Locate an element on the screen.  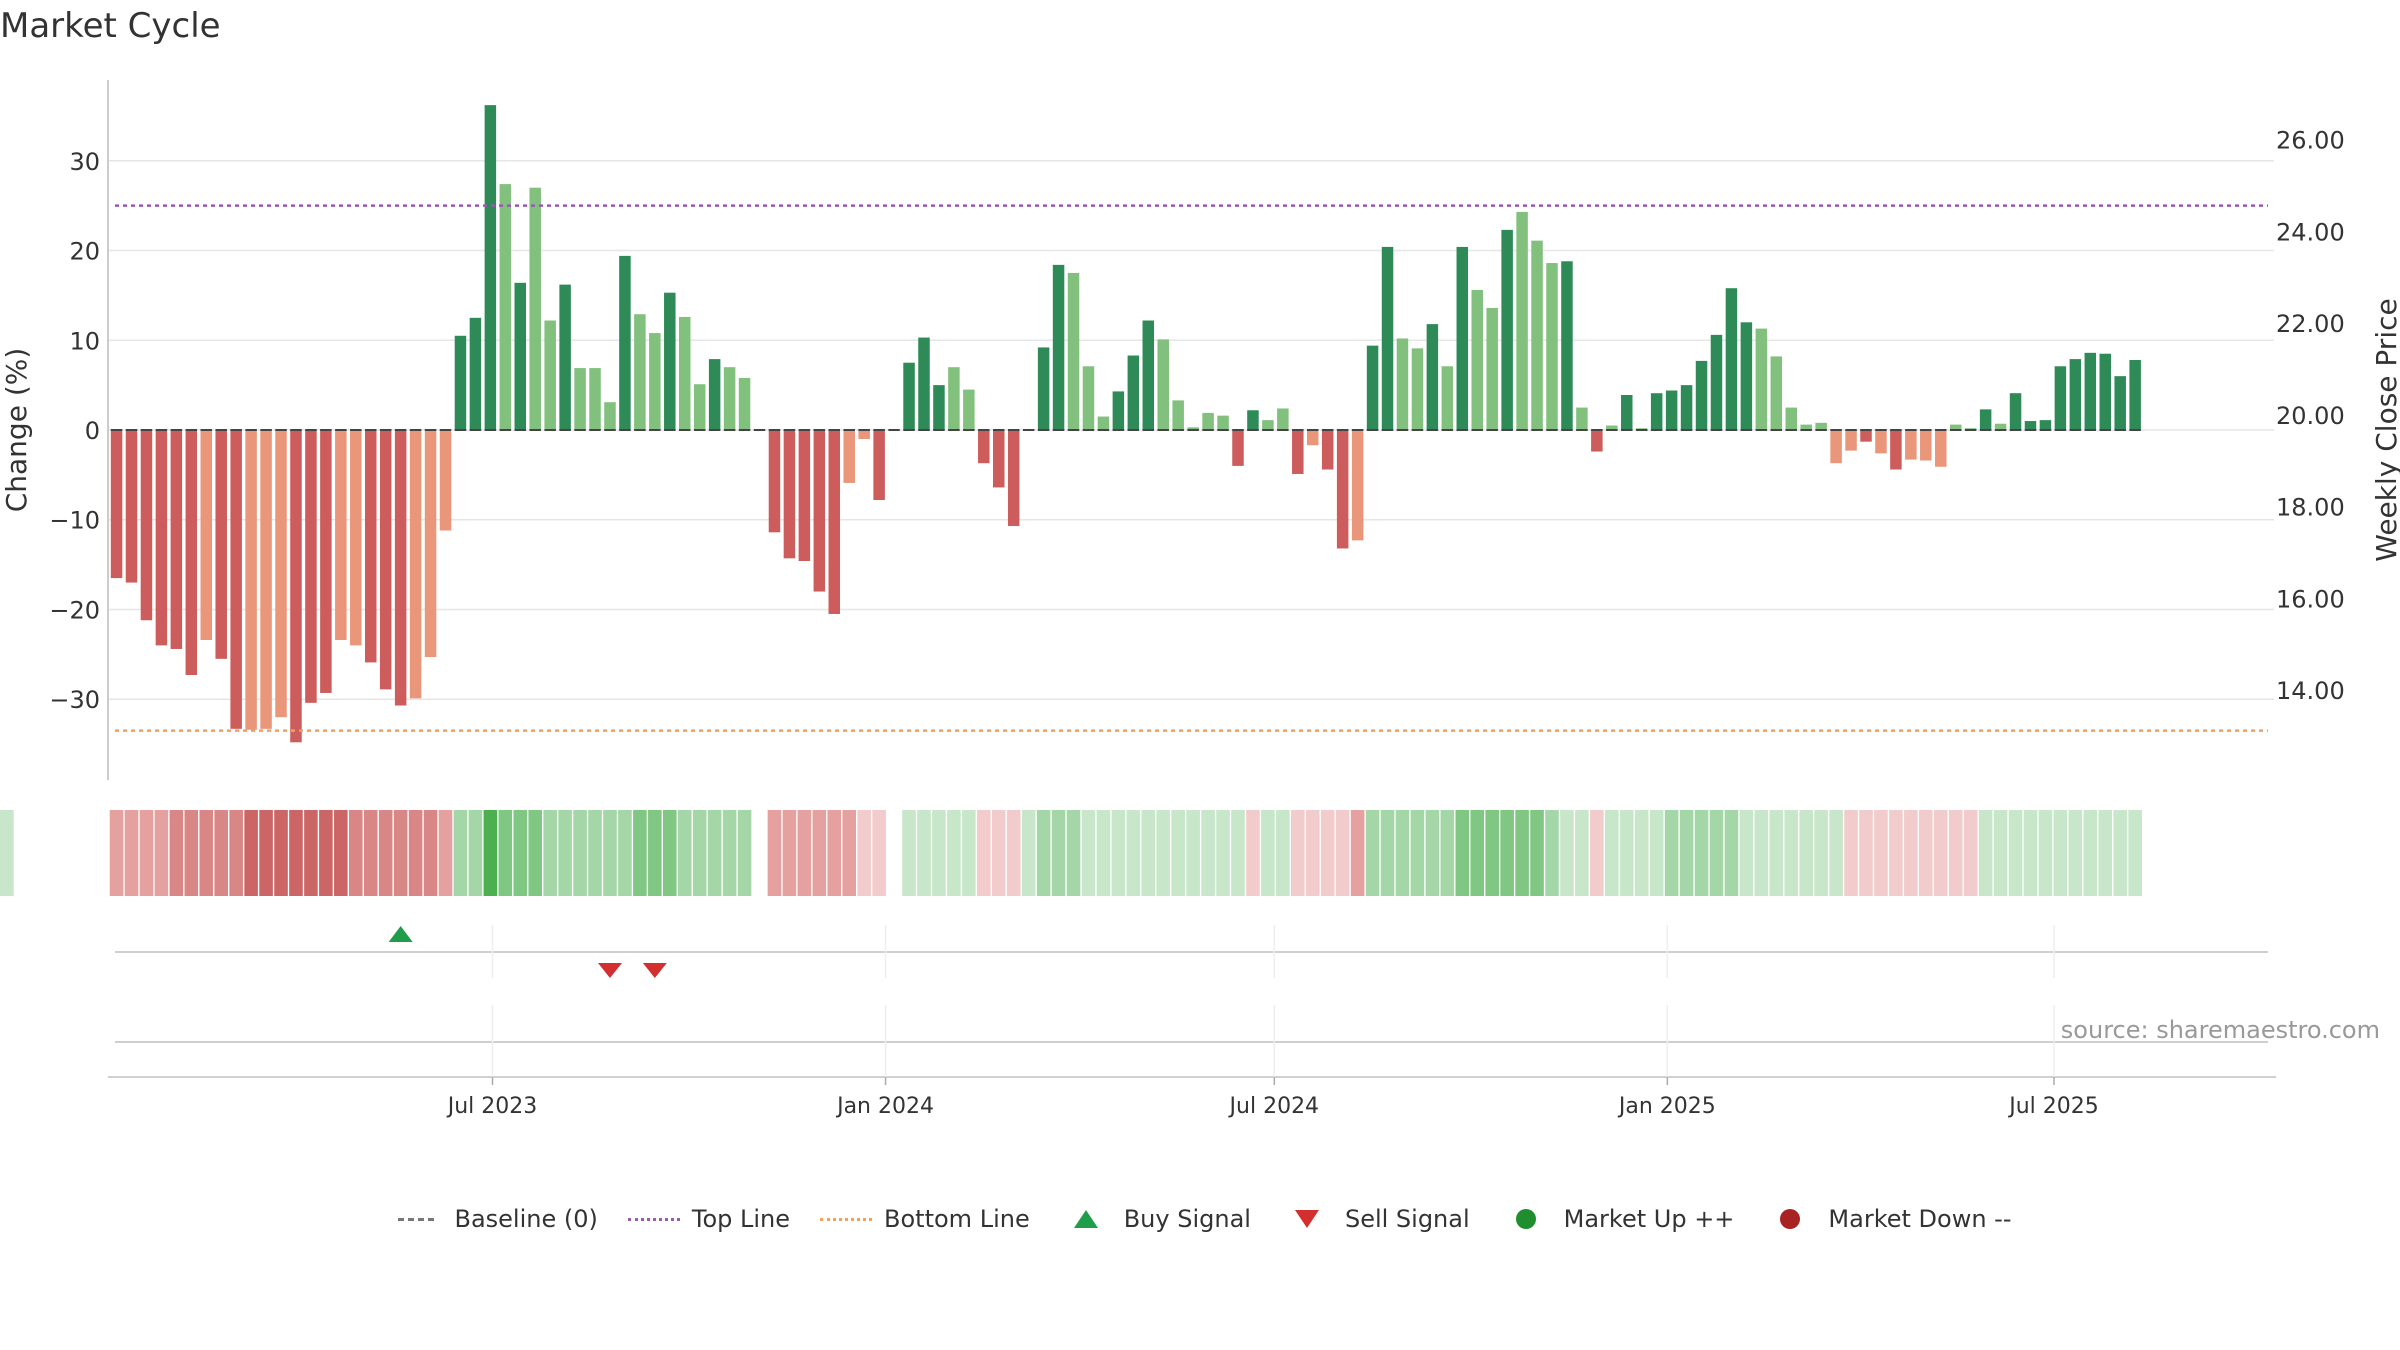
legend-symbol-tri-down is located at coordinates (1307, 1219).